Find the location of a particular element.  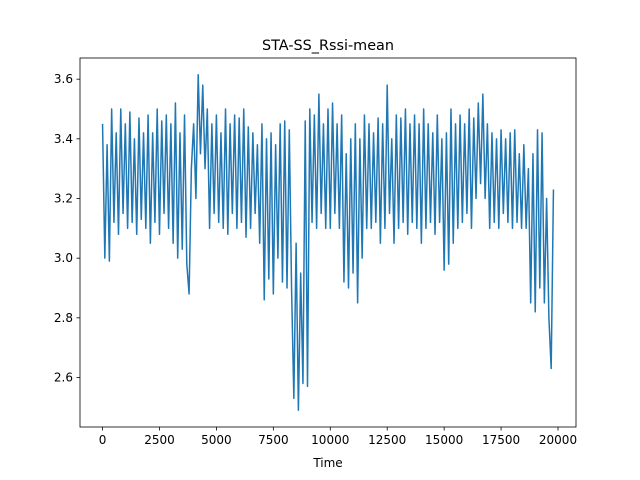

x-tick-label: 15000 is located at coordinates (444, 440).